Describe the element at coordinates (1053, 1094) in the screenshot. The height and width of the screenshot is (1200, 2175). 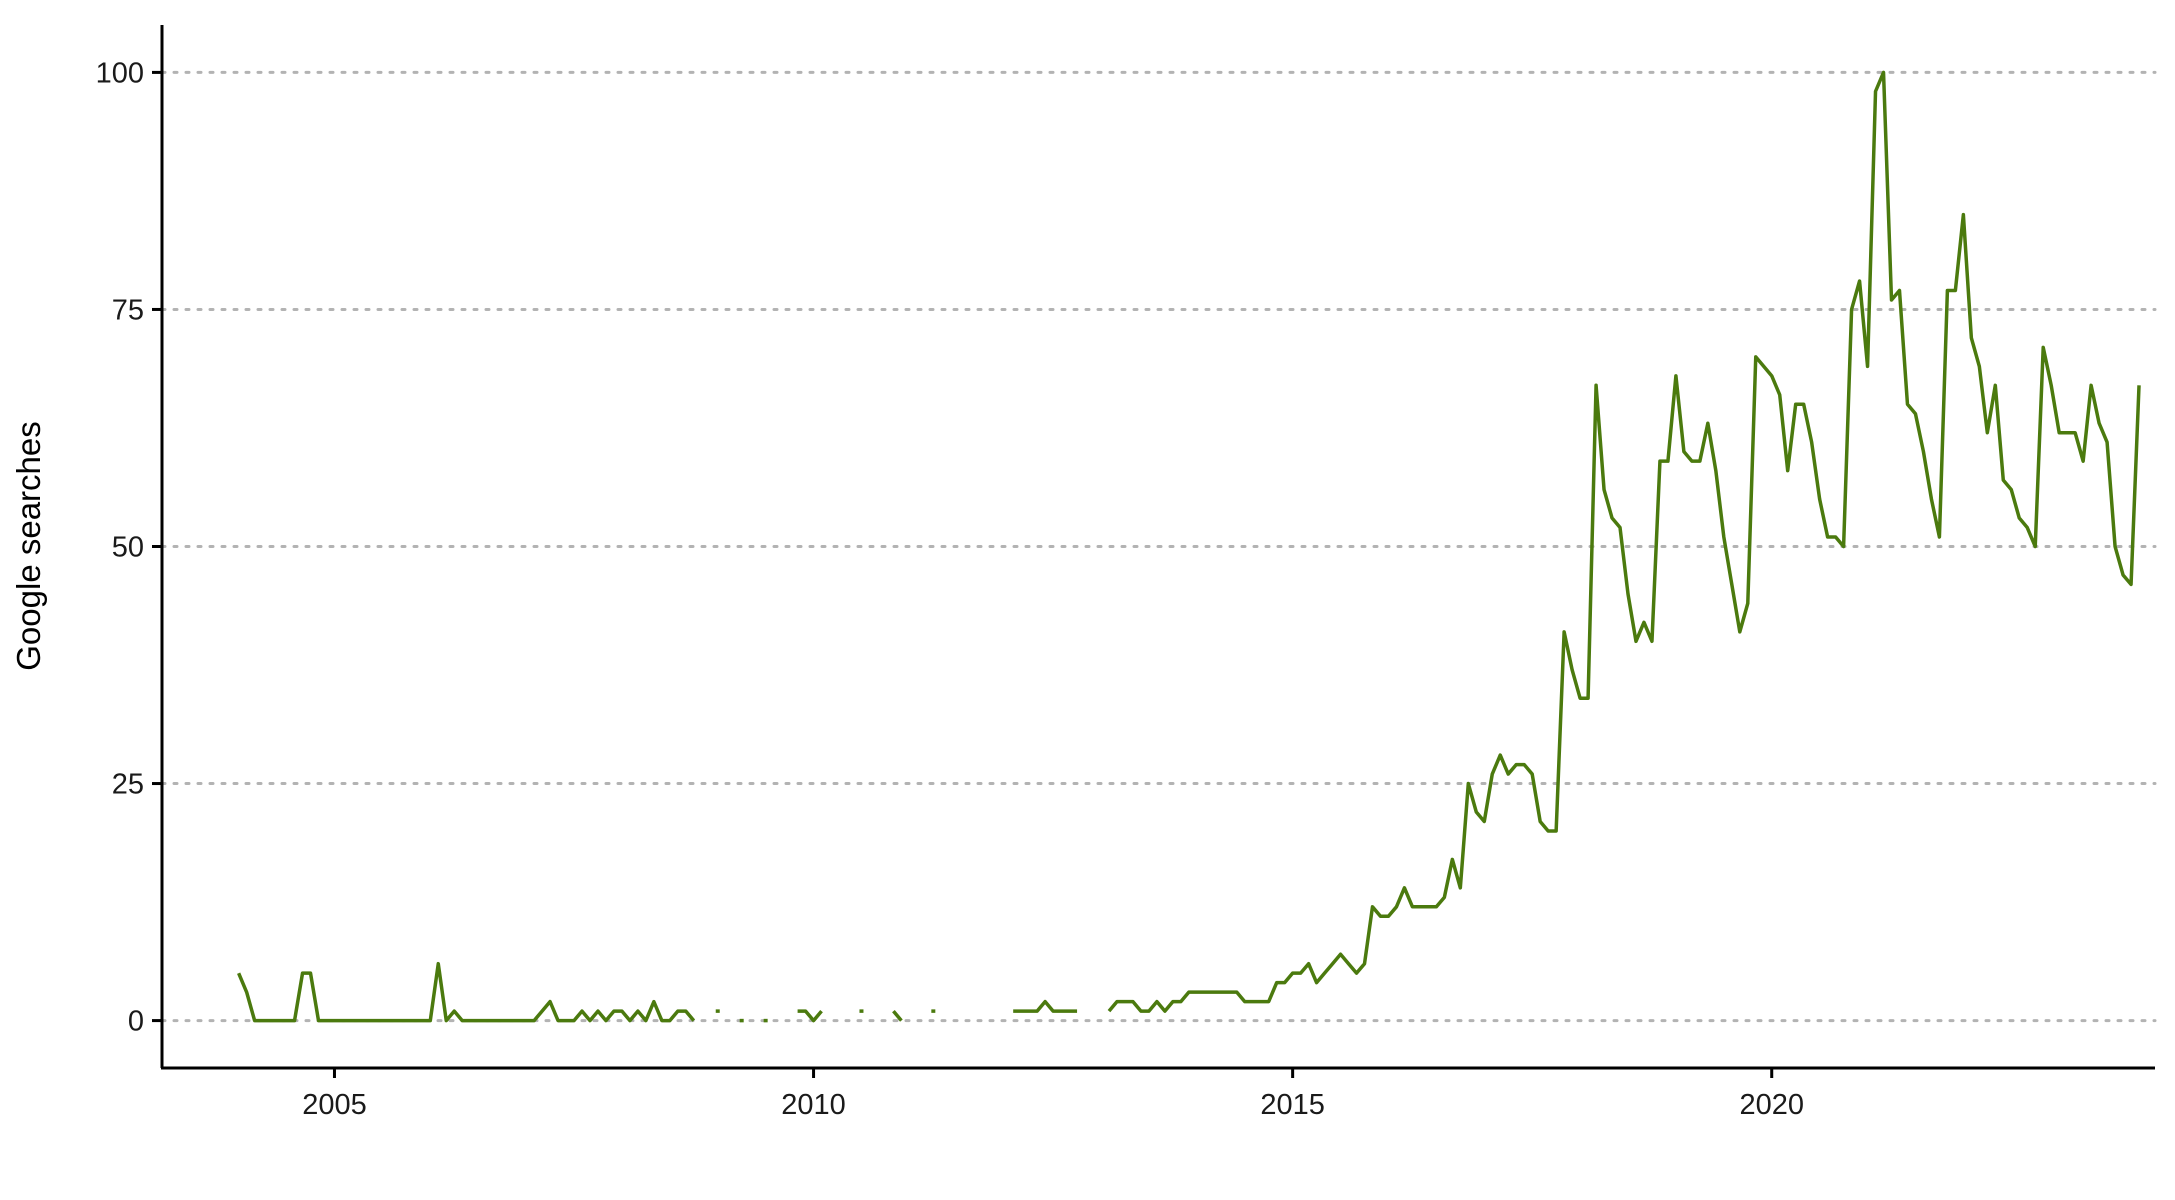
I see `x-ticks: 2005 2010 2015 2020` at that location.